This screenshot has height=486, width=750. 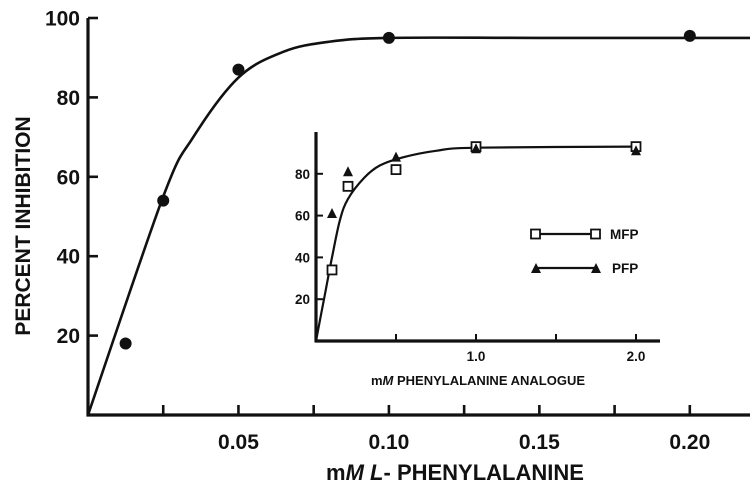 What do you see at coordinates (62, 19) in the screenshot?
I see `main-y-tick-label: 100` at bounding box center [62, 19].